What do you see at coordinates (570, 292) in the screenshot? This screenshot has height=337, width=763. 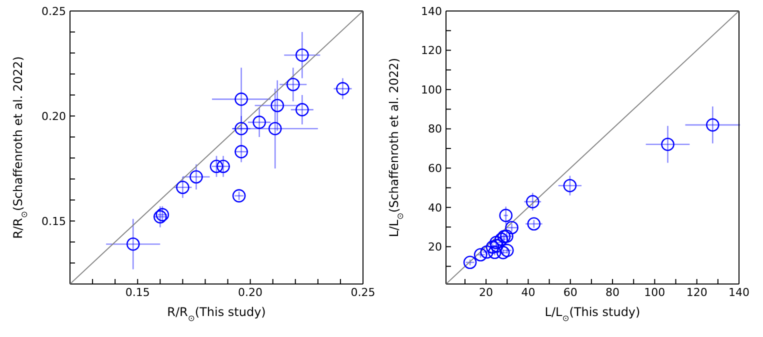 I see `x-tick-label: 60` at bounding box center [570, 292].